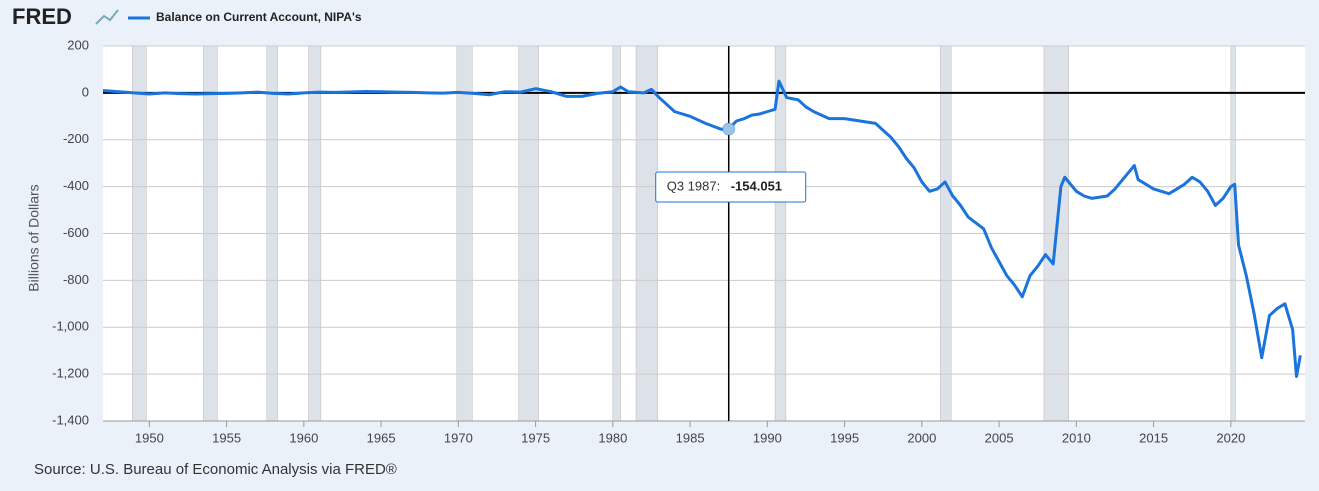 This screenshot has width=1319, height=491. What do you see at coordinates (1153, 437) in the screenshot?
I see `x-tick-label: 2015` at bounding box center [1153, 437].